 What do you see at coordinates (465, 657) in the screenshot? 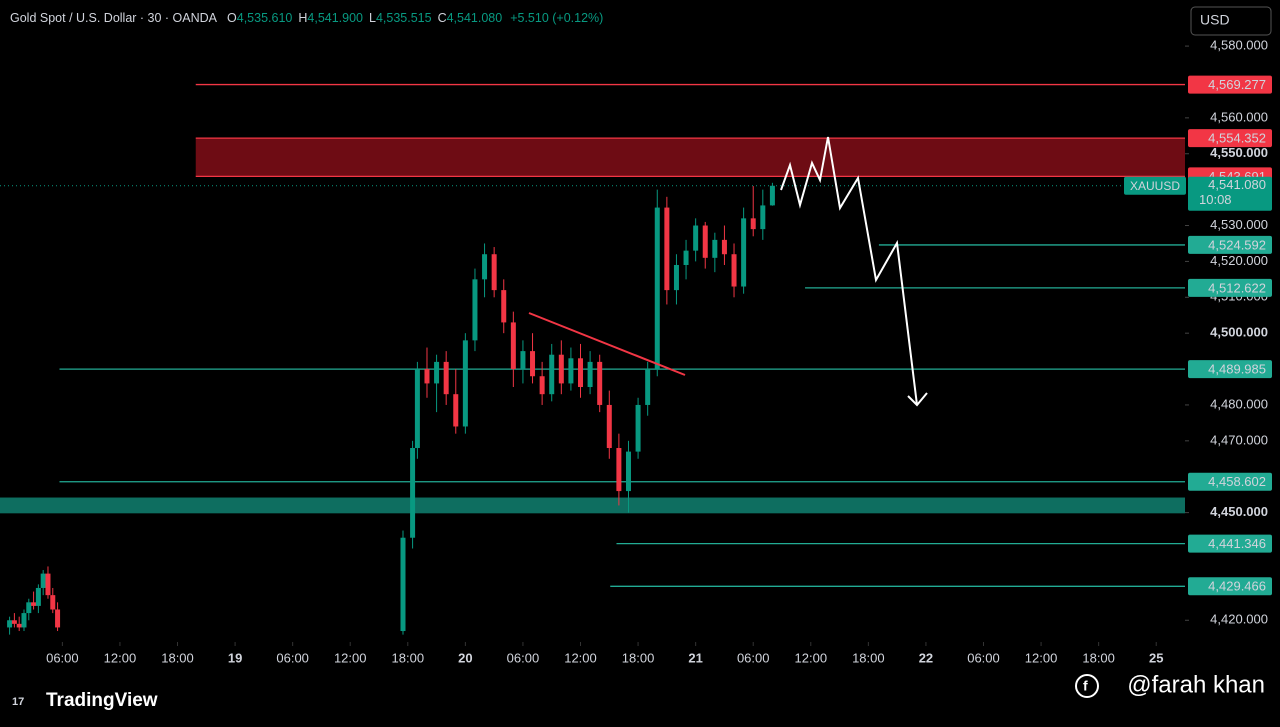
I see `x-tick-label: 20` at bounding box center [465, 657].